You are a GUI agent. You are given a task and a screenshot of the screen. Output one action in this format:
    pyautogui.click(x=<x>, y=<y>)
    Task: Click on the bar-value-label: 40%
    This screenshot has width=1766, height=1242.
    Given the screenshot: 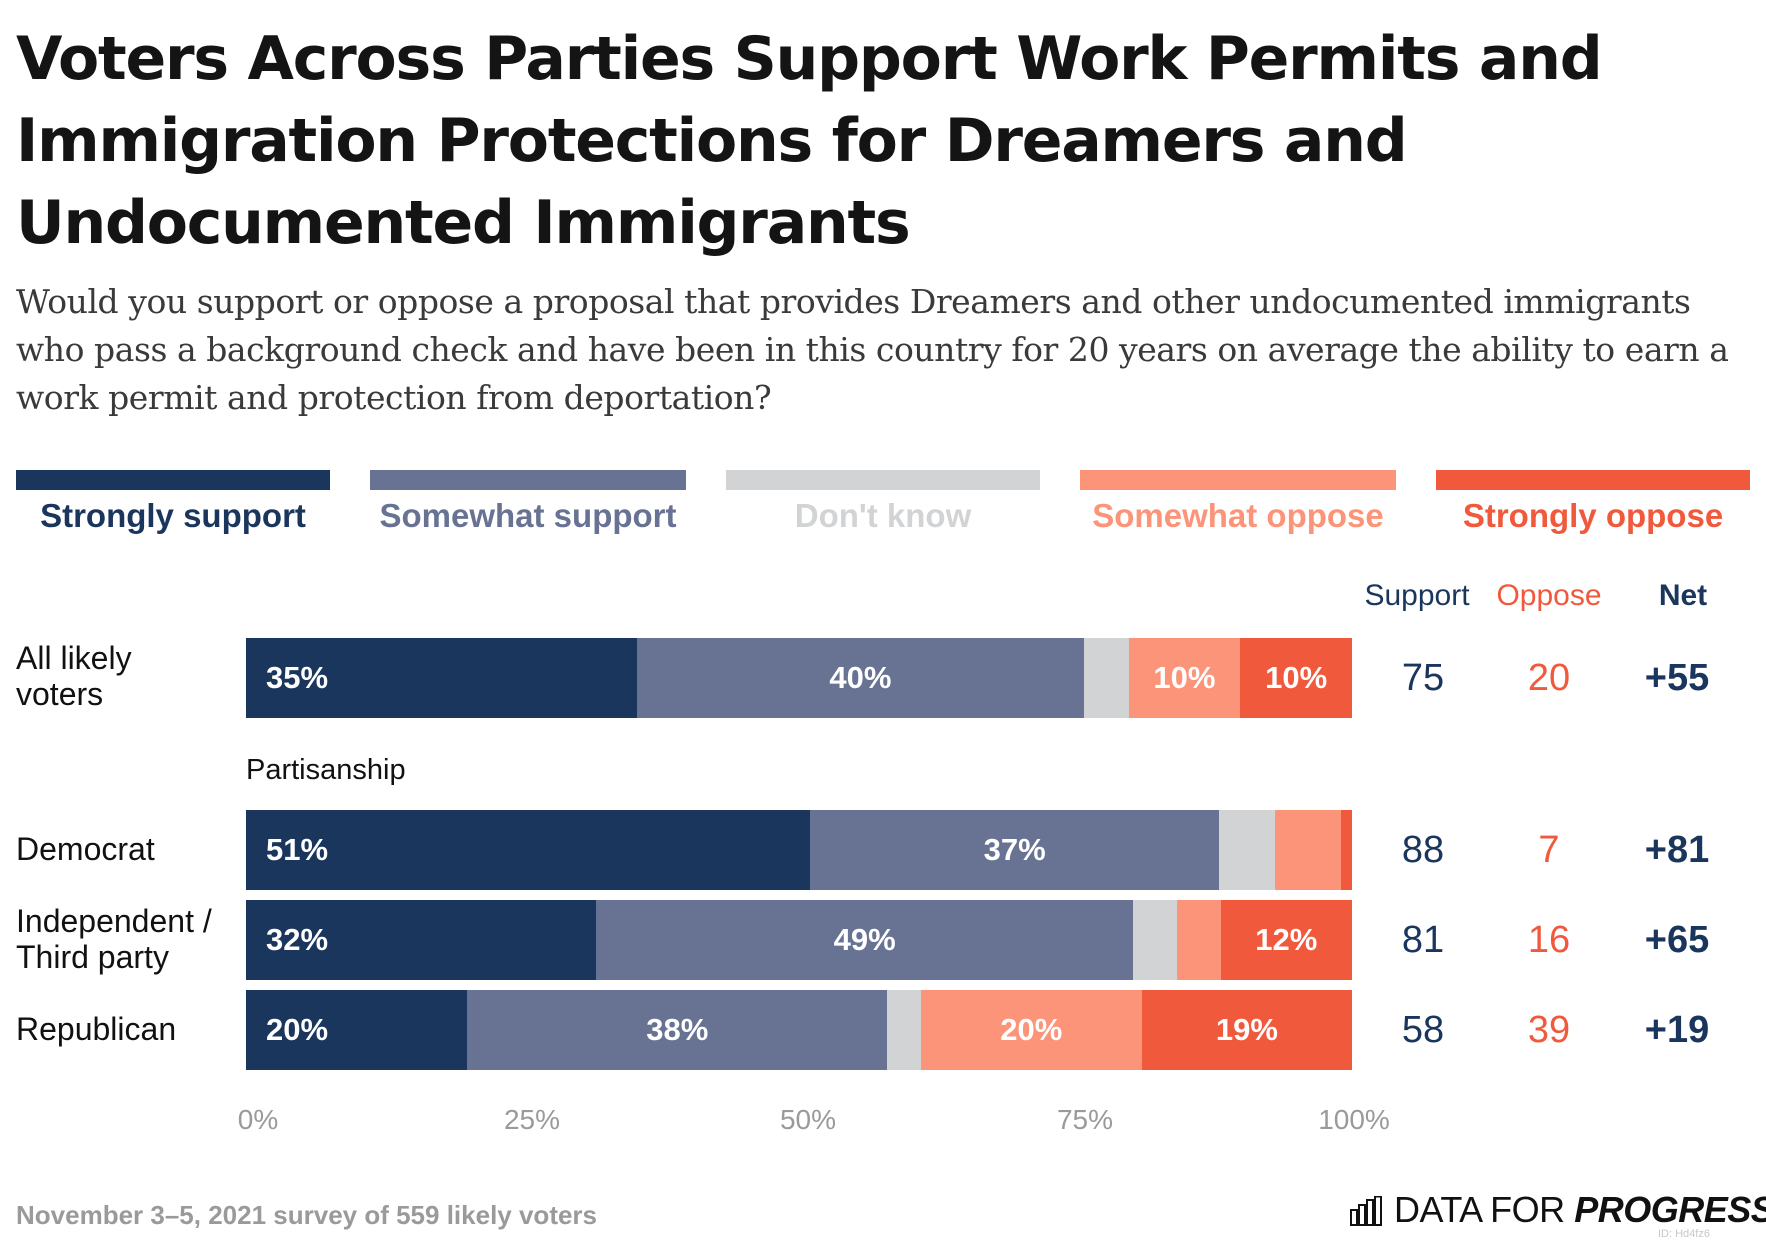 What is the action you would take?
    pyautogui.click(x=860, y=677)
    